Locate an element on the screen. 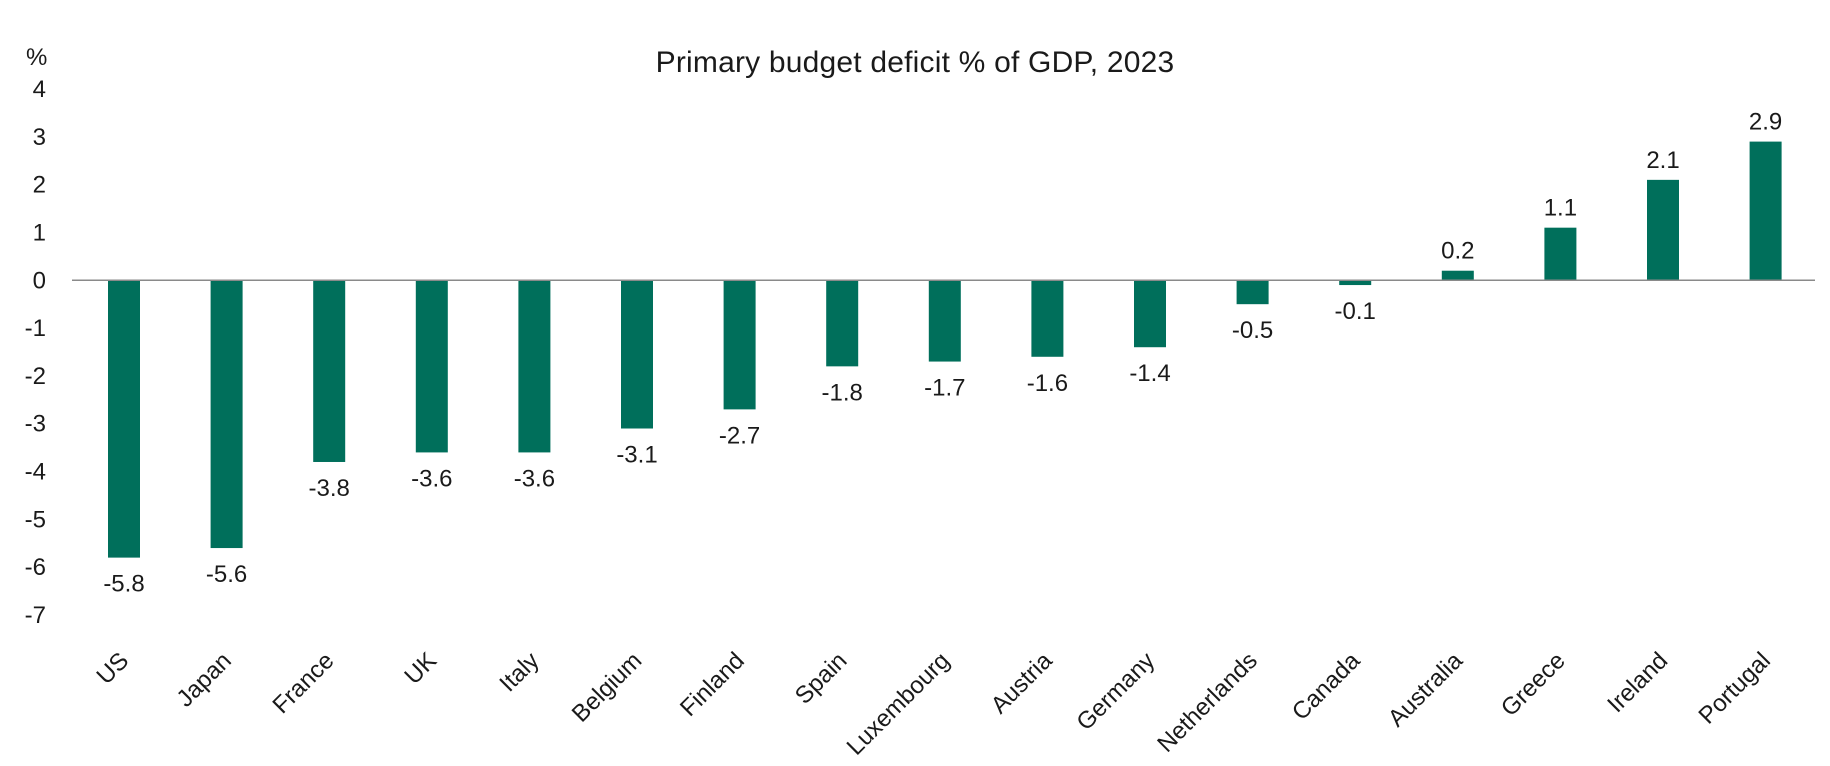  y-tick-label: -7 is located at coordinates (35, 615).